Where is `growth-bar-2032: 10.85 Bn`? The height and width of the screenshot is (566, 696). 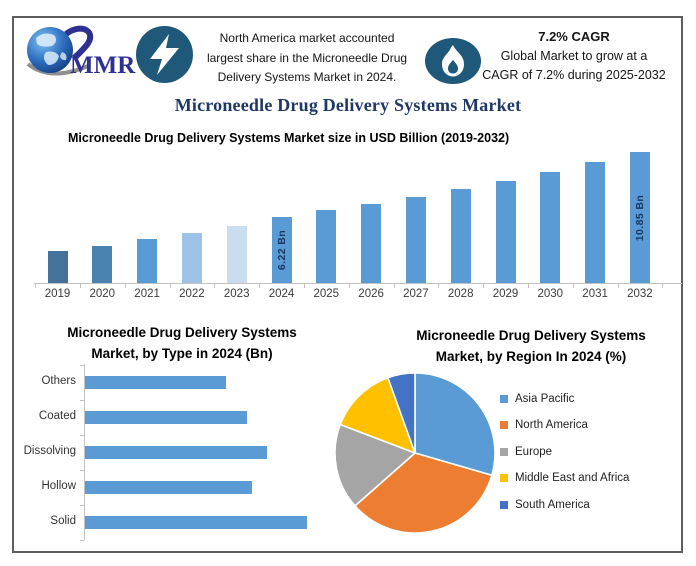
growth-bar-2032: 10.85 Bn is located at coordinates (639, 217).